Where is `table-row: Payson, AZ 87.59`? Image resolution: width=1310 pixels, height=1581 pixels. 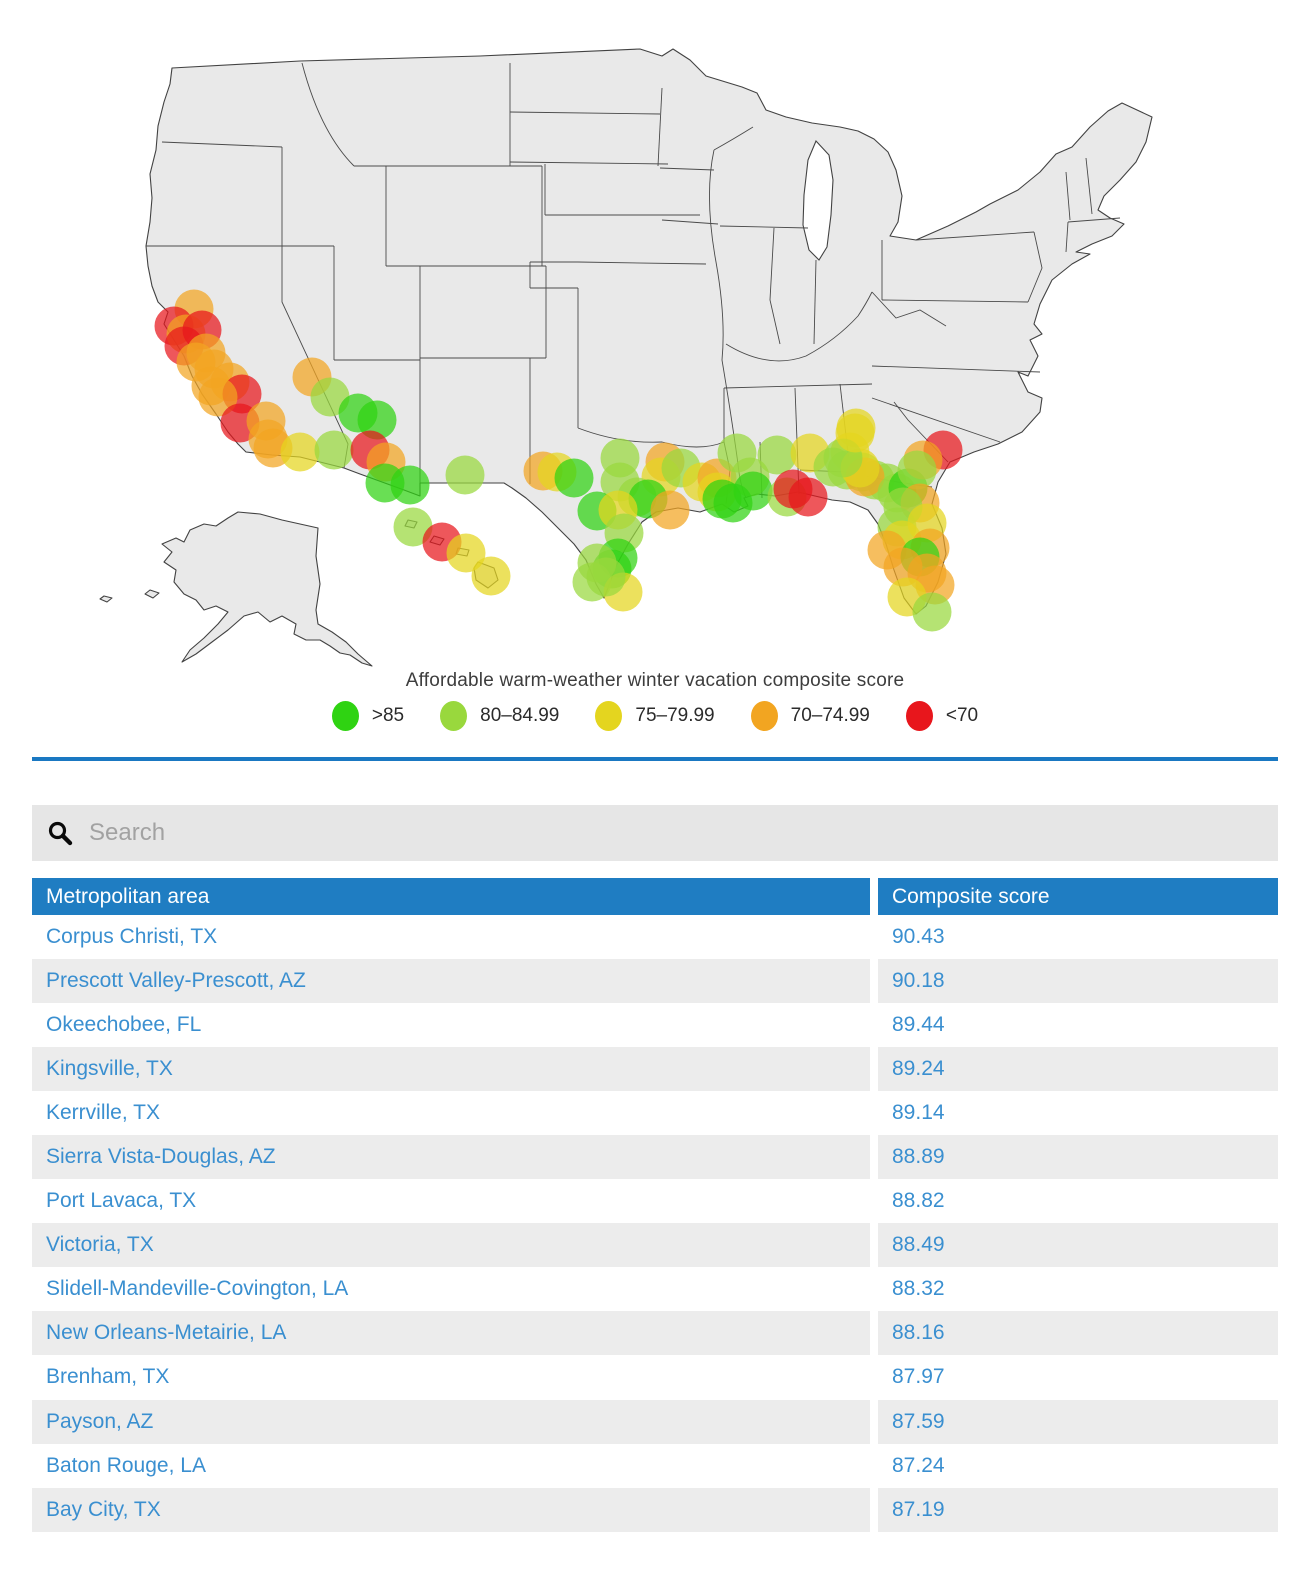
table-row: Payson, AZ 87.59 is located at coordinates (655, 1421).